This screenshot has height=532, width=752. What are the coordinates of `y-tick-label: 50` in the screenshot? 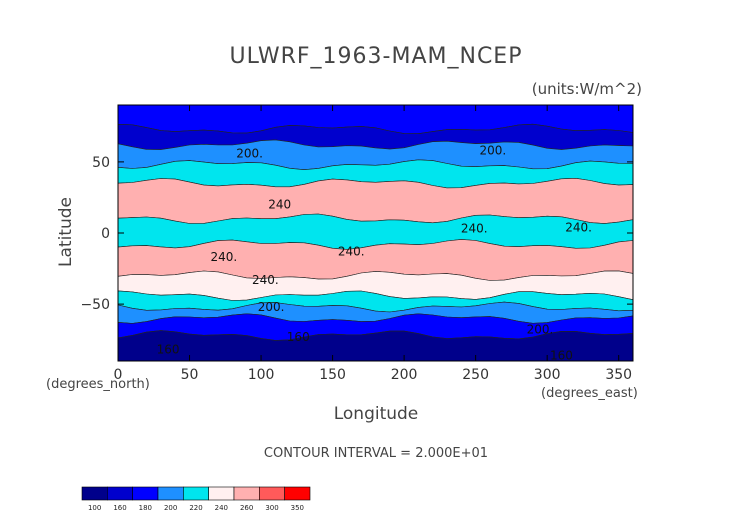 It's located at (101, 163).